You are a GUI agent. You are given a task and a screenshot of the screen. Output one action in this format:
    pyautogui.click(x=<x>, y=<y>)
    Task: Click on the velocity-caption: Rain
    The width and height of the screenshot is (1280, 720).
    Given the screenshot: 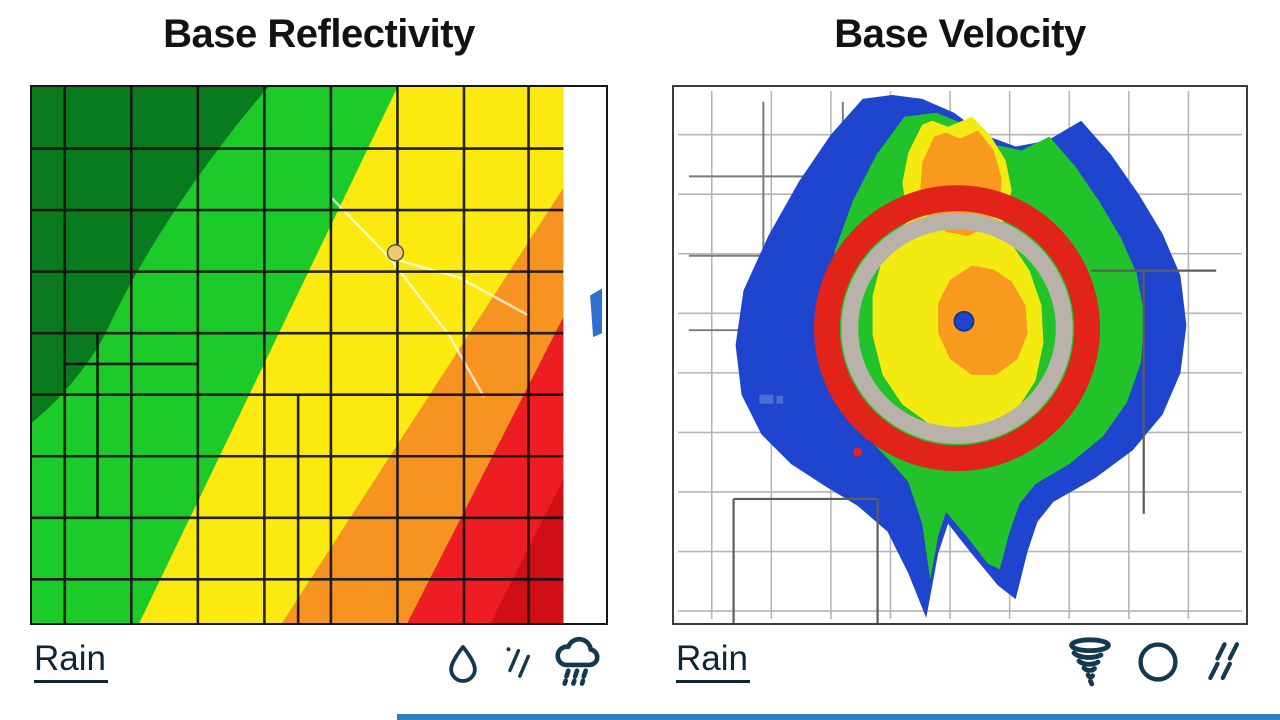 What is the action you would take?
    pyautogui.click(x=713, y=662)
    